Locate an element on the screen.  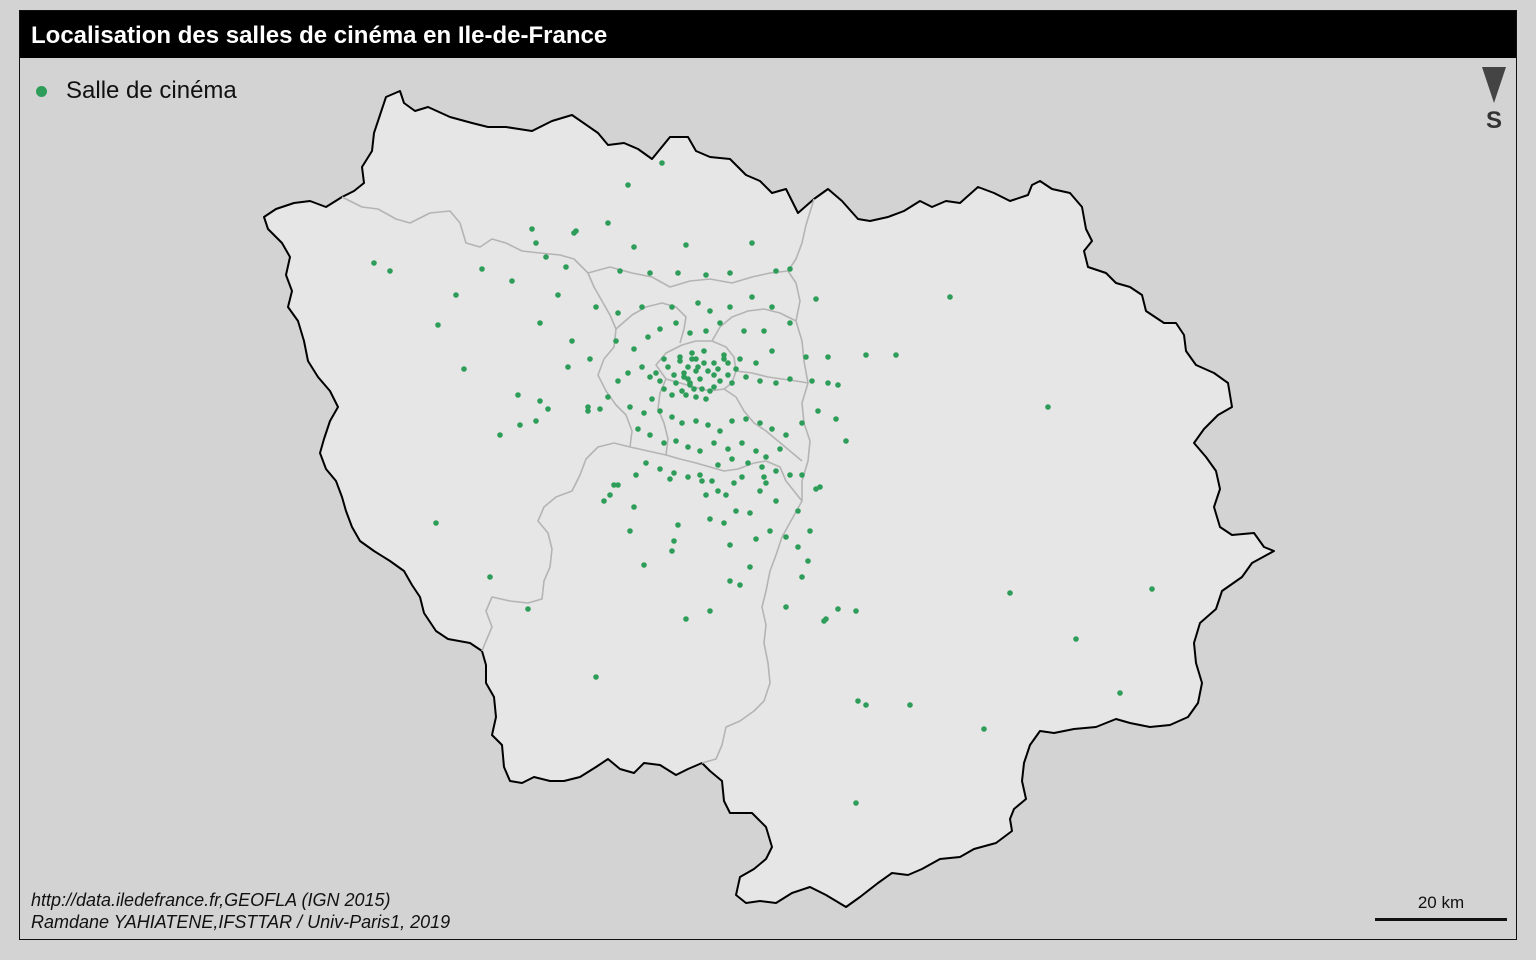
boundary-essonne-seine-et-marne is located at coordinates (752, 632).